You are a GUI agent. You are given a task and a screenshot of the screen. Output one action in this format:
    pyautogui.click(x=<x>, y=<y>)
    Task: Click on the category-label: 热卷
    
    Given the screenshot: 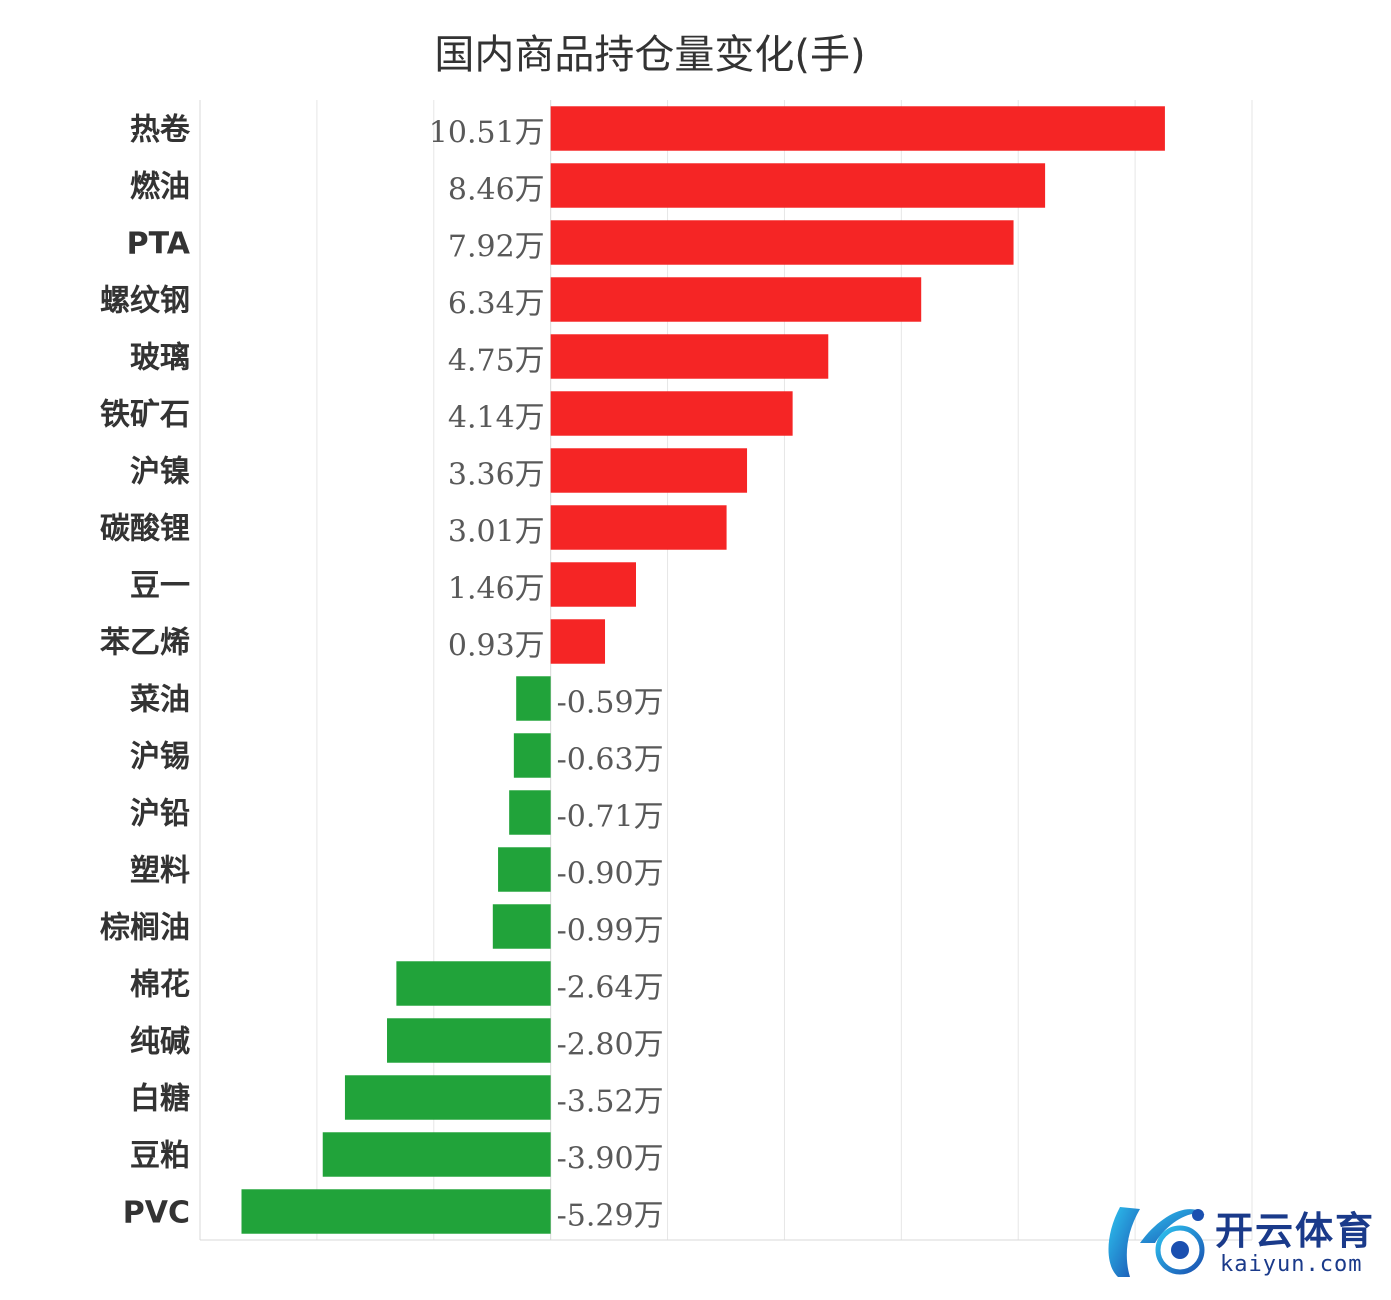 What is the action you would take?
    pyautogui.click(x=160, y=130)
    